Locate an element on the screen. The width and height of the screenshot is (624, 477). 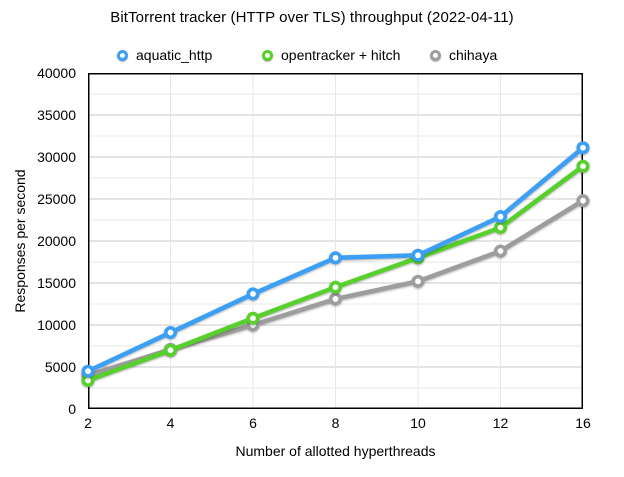
legend-label: aquatic_http is located at coordinates (174, 55).